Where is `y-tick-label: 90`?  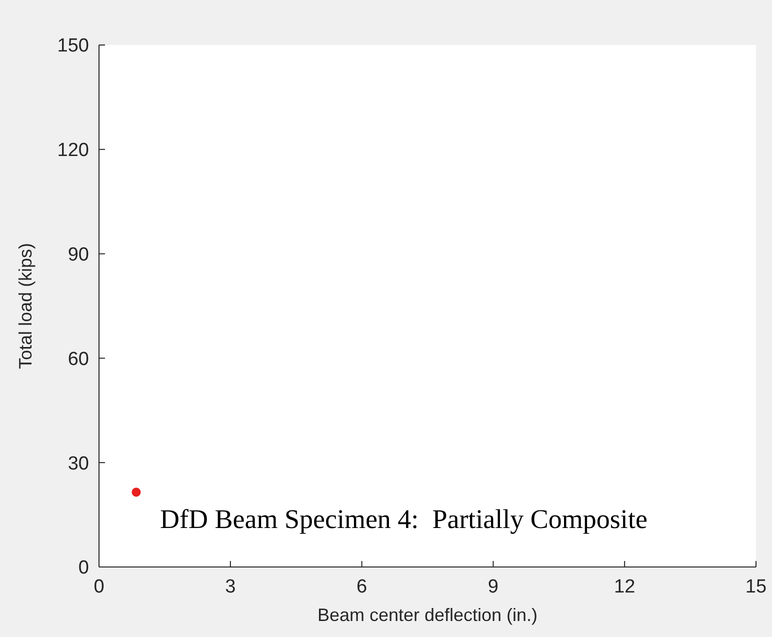
y-tick-label: 90 is located at coordinates (78, 255).